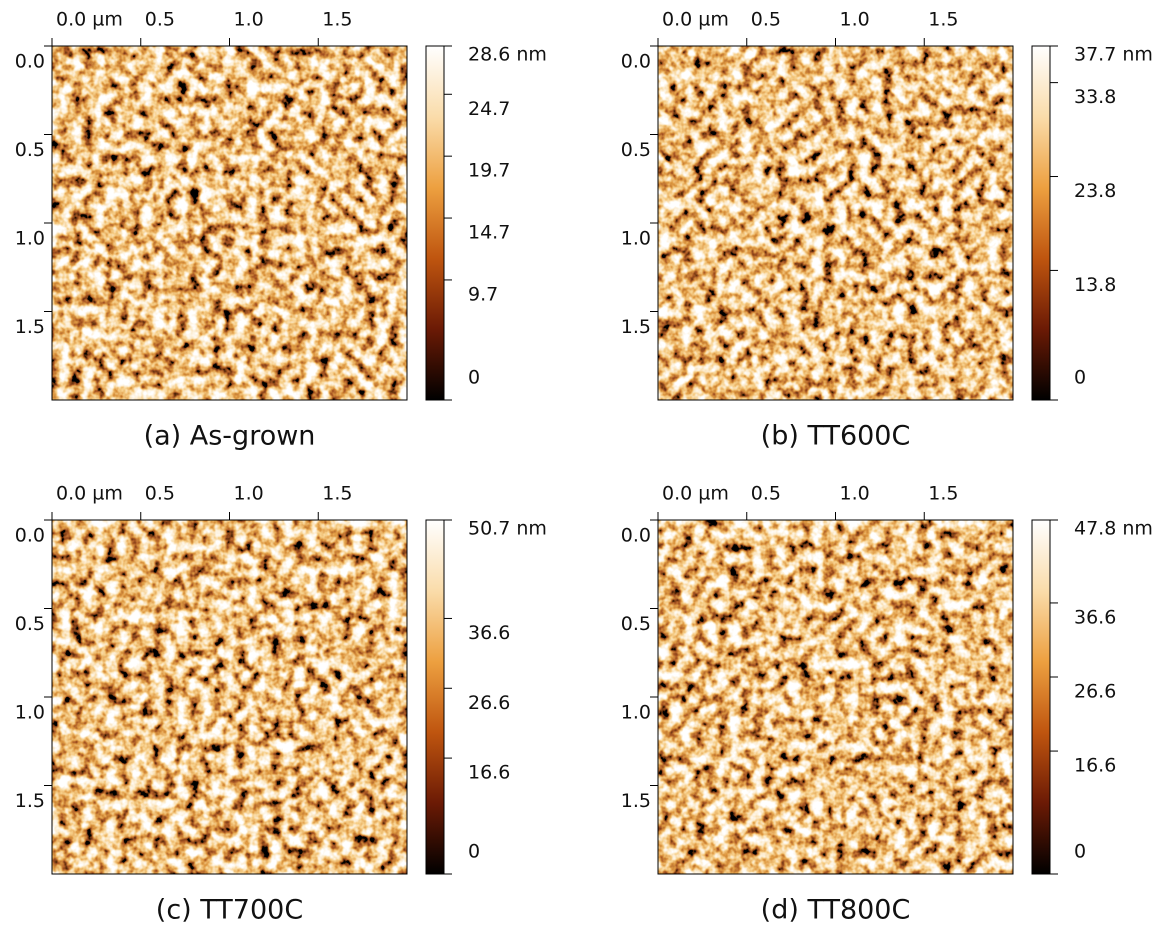 This screenshot has height=930, width=1174. I want to click on colorbar-label: 37.7 nm, so click(1113, 55).